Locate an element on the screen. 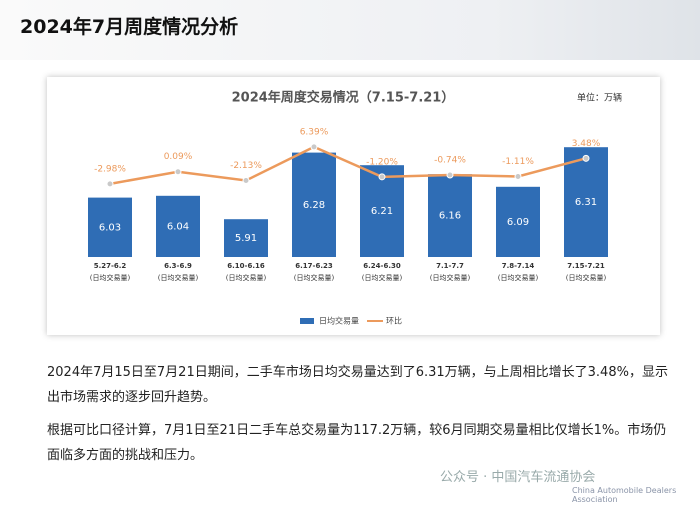 The height and width of the screenshot is (508, 700). line-value-label: -1.11% is located at coordinates (518, 162).